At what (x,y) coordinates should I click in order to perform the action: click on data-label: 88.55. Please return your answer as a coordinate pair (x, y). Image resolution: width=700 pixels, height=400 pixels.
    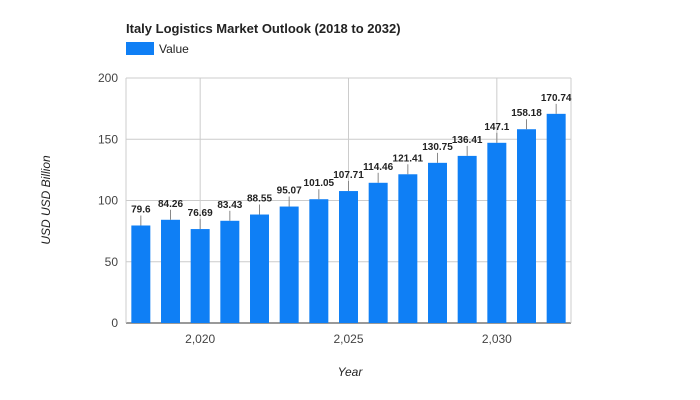
    Looking at the image, I should click on (259, 199).